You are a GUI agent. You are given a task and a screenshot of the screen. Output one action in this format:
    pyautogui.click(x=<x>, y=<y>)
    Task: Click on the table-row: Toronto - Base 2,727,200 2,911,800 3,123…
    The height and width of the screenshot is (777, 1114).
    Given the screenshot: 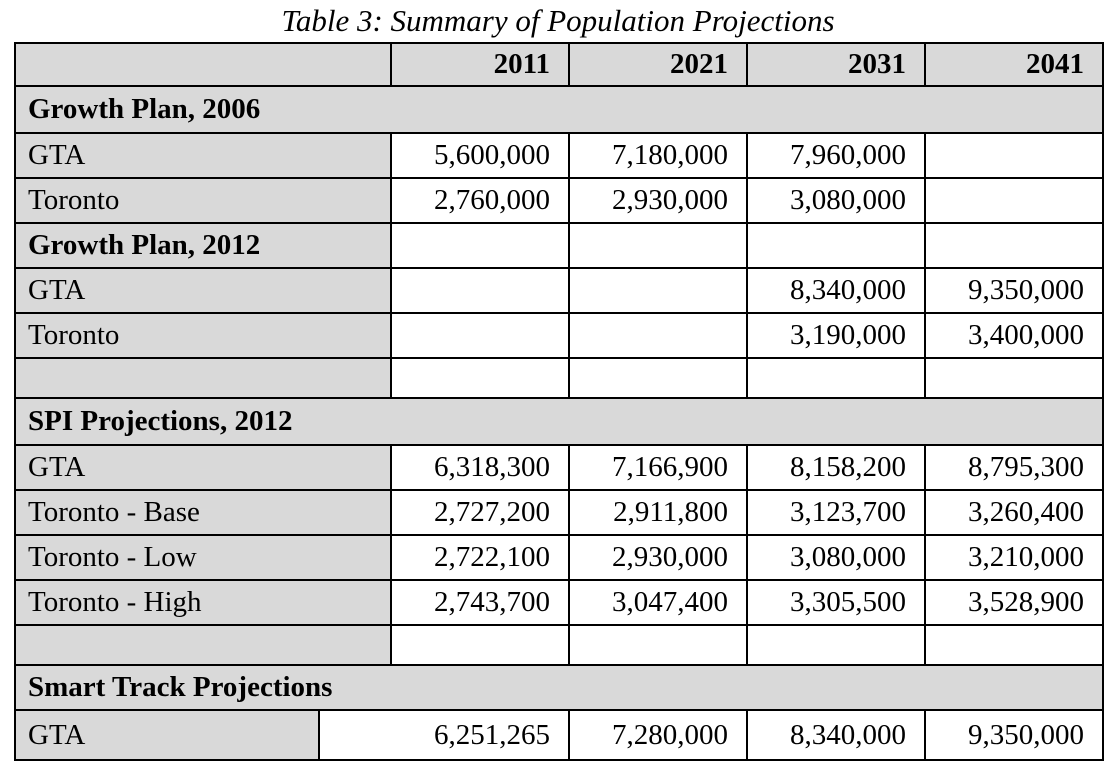 What is the action you would take?
    pyautogui.click(x=559, y=512)
    